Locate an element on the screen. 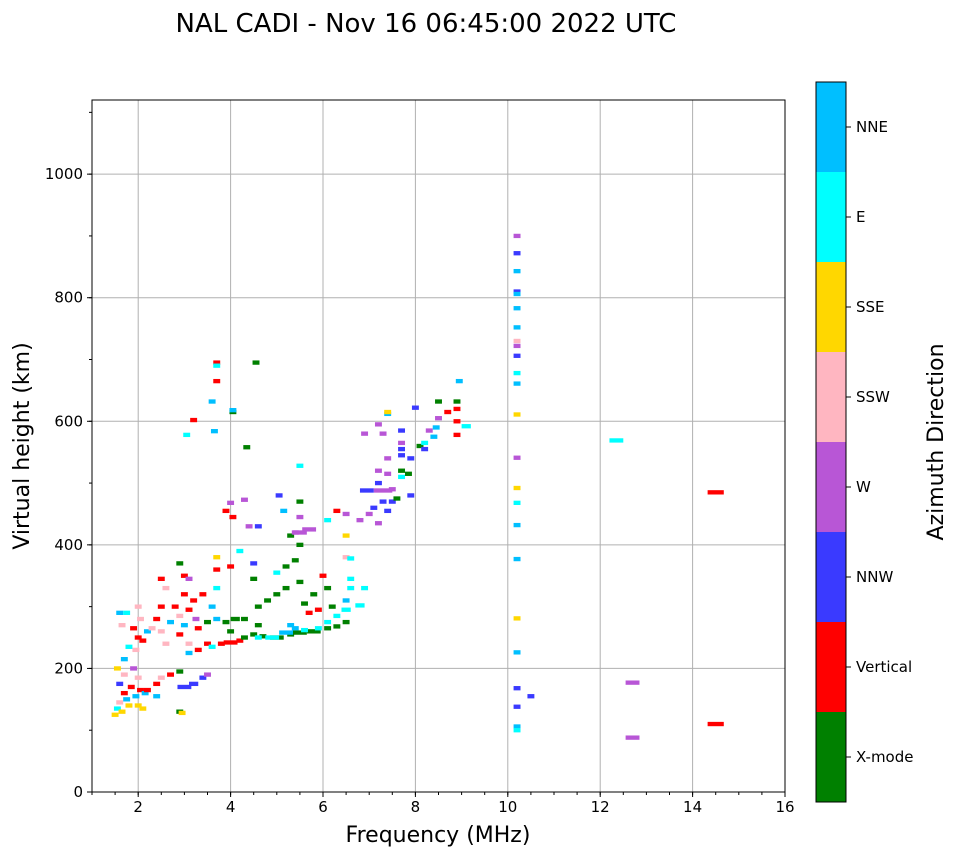 This screenshot has width=958, height=861. colorbar-segment-w is located at coordinates (831, 487).